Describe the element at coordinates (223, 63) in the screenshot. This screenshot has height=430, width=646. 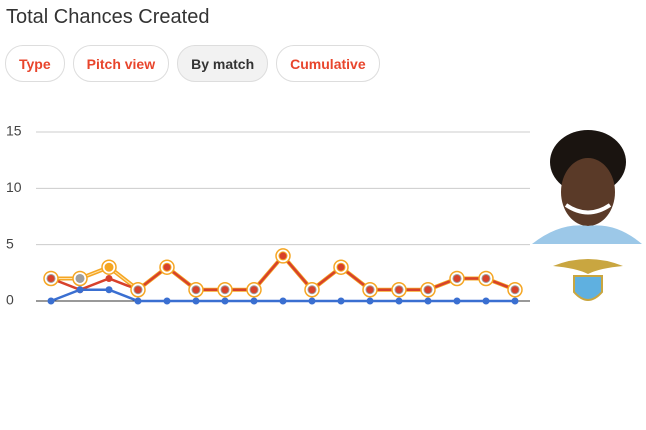
I see `tab-button: By match` at that location.